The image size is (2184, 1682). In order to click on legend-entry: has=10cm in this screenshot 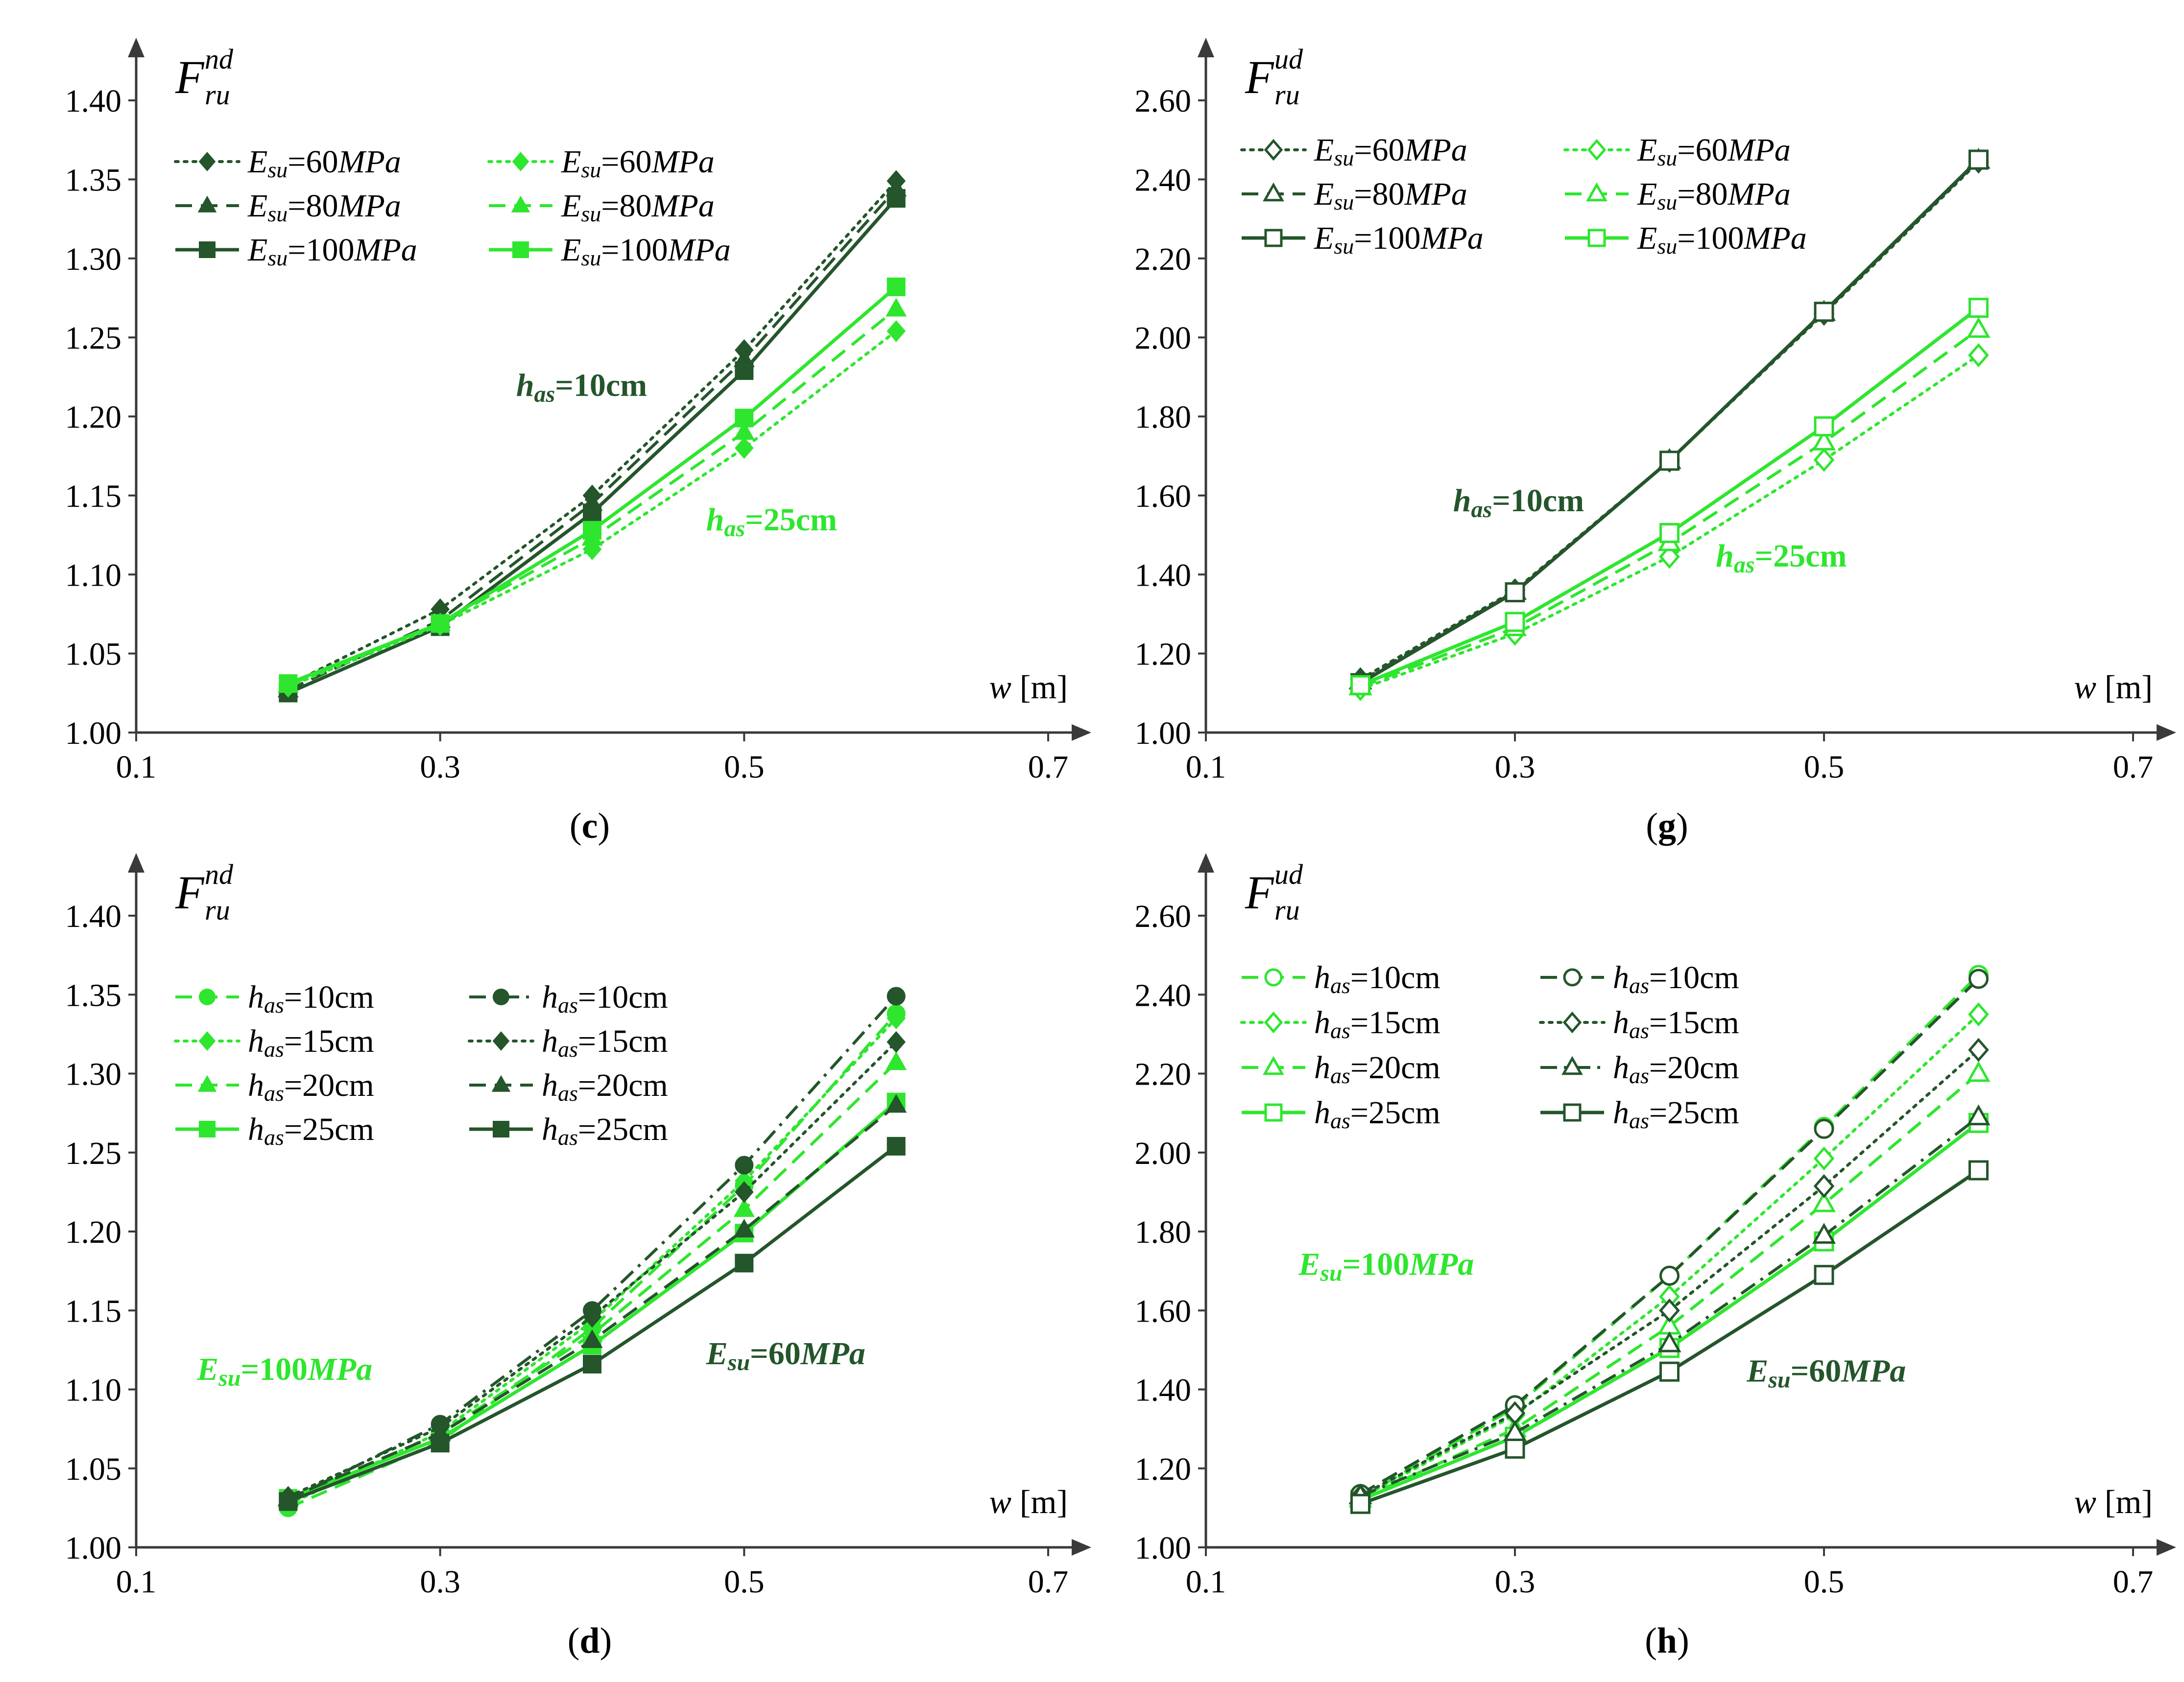, I will do `click(568, 998)`.